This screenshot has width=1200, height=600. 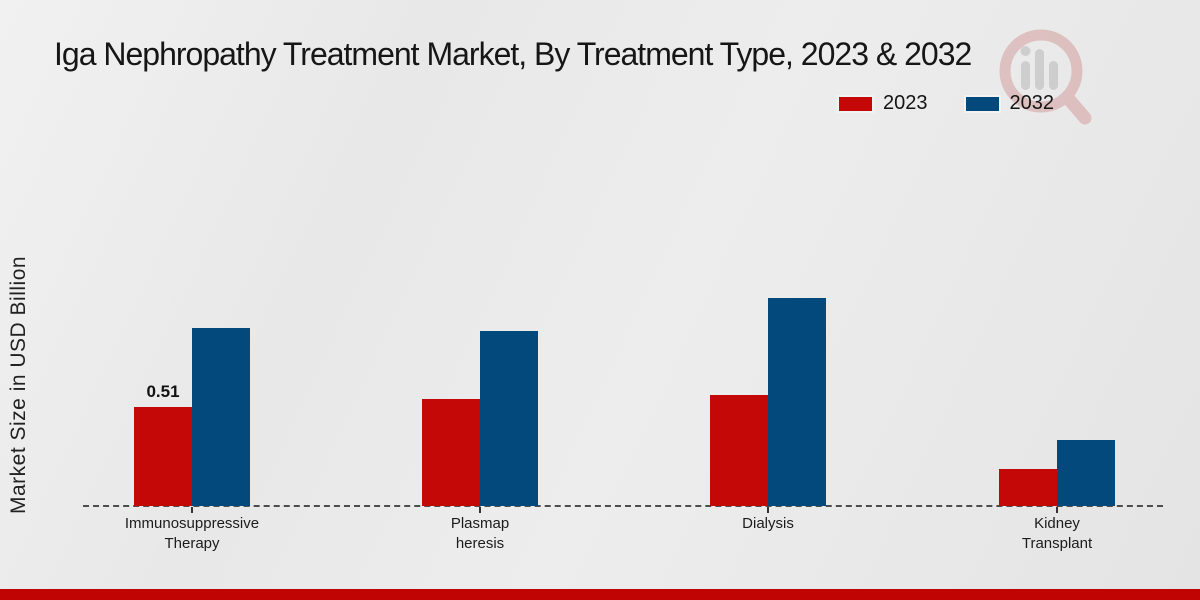 What do you see at coordinates (768, 523) in the screenshot?
I see `category-label-dialysis: Dialysis` at bounding box center [768, 523].